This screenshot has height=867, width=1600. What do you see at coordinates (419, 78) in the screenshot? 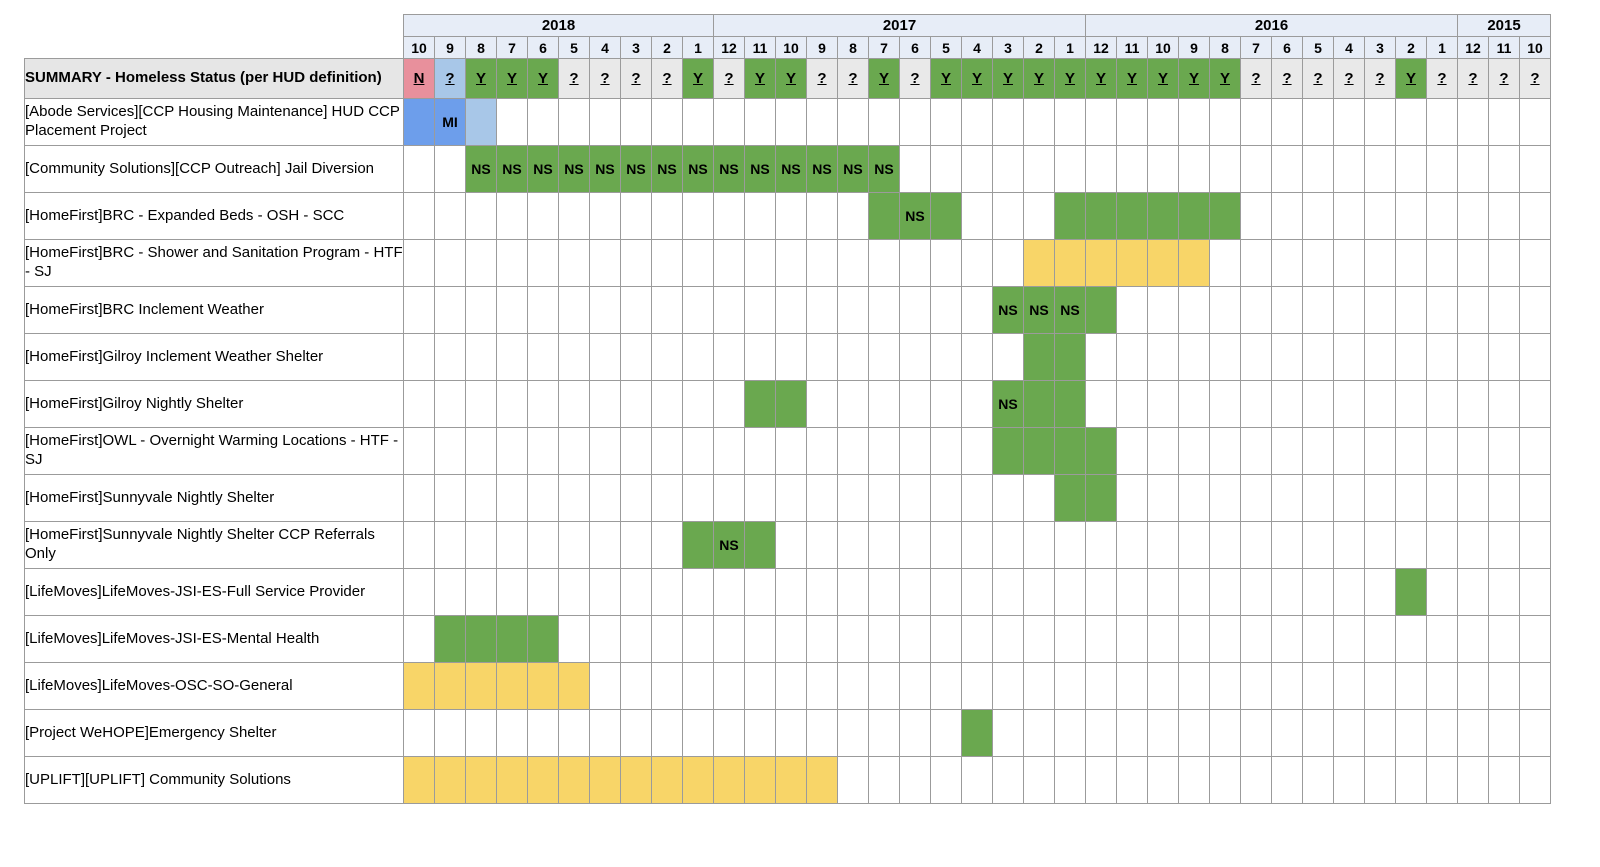
I see `summary-status-cell: N` at bounding box center [419, 78].